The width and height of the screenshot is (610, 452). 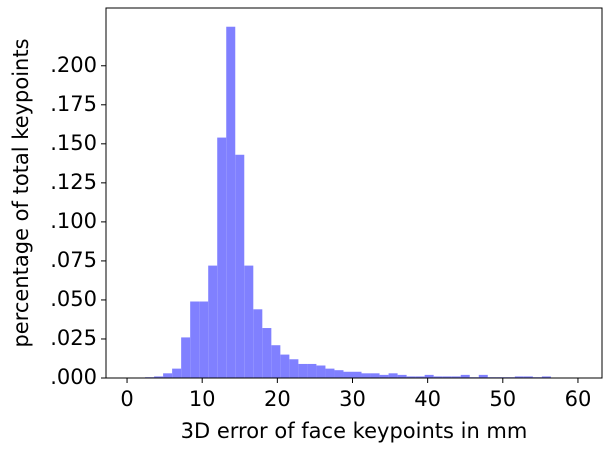 What do you see at coordinates (277, 399) in the screenshot?
I see `x-tick-label: 20` at bounding box center [277, 399].